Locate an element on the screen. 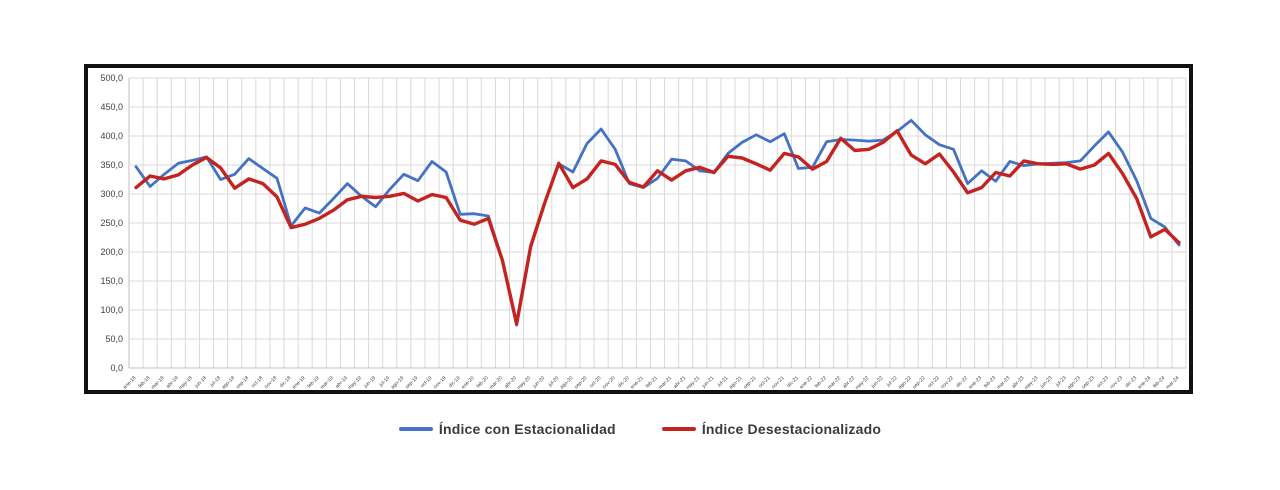 Image resolution: width=1280 pixels, height=490 pixels. y-tick-label: 450,0 is located at coordinates (111, 107).